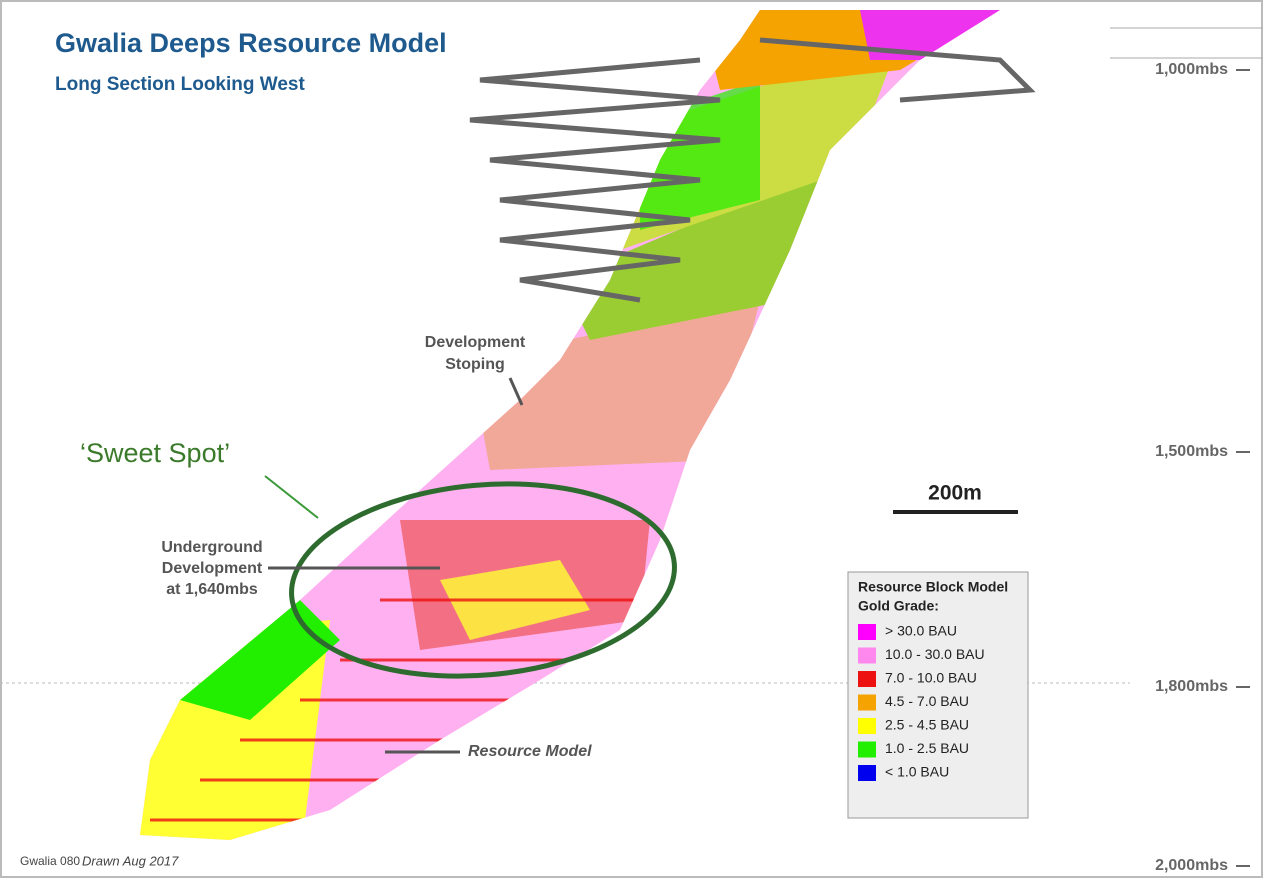 The width and height of the screenshot is (1263, 883). I want to click on legend-label: 10.0 - 30.0 BAU, so click(935, 654).